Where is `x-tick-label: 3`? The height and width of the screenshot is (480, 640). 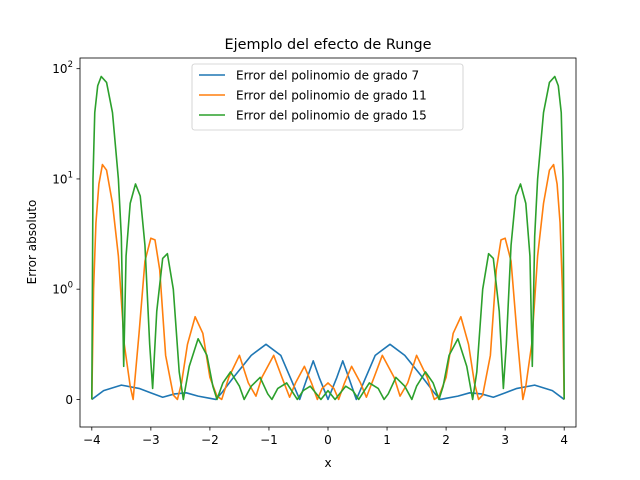 x-tick-label: 3 is located at coordinates (505, 440).